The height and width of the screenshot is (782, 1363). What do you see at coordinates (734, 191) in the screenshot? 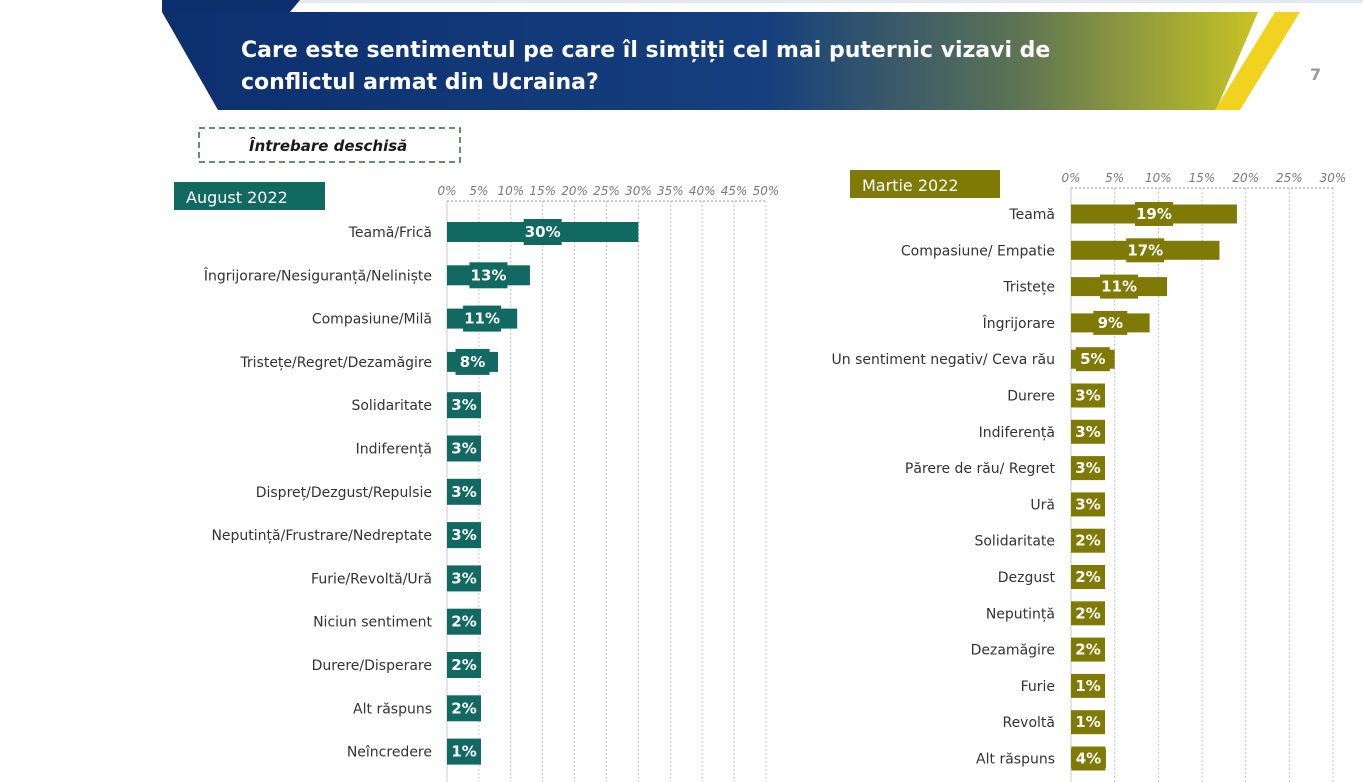
I see `x-tick-label: 45%` at bounding box center [734, 191].